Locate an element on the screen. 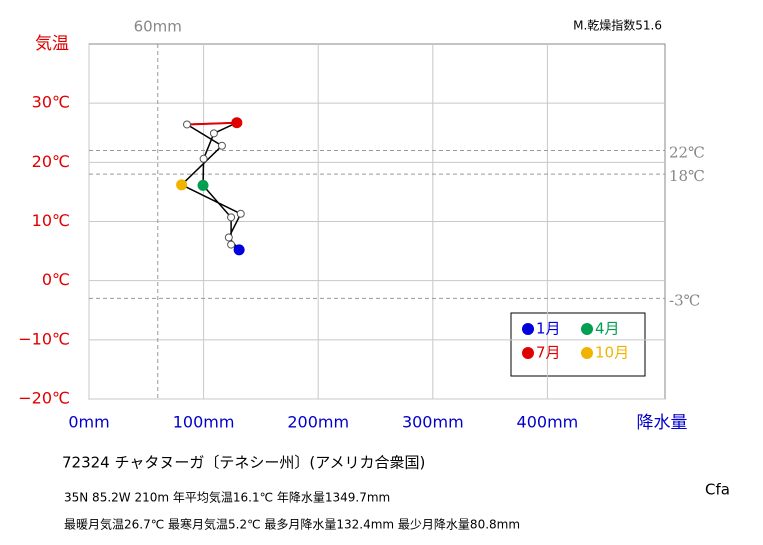  reference-label: 60mm is located at coordinates (158, 27).